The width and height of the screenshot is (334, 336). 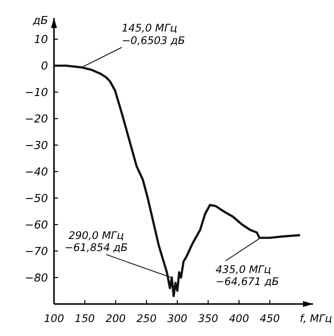 What do you see at coordinates (36, 225) in the screenshot?
I see `y-tick-label: −60` at bounding box center [36, 225].